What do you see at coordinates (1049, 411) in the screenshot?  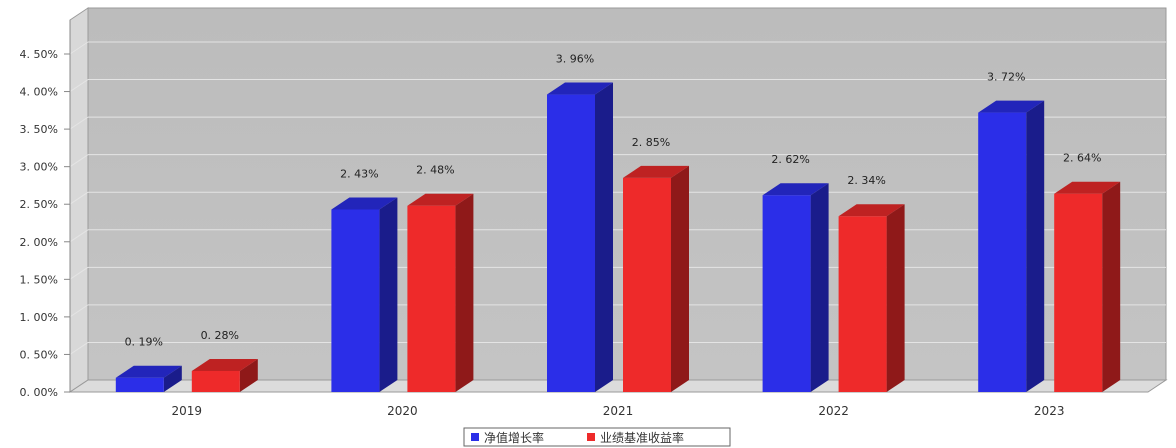 I see `x-tick-label: 2023` at bounding box center [1049, 411].